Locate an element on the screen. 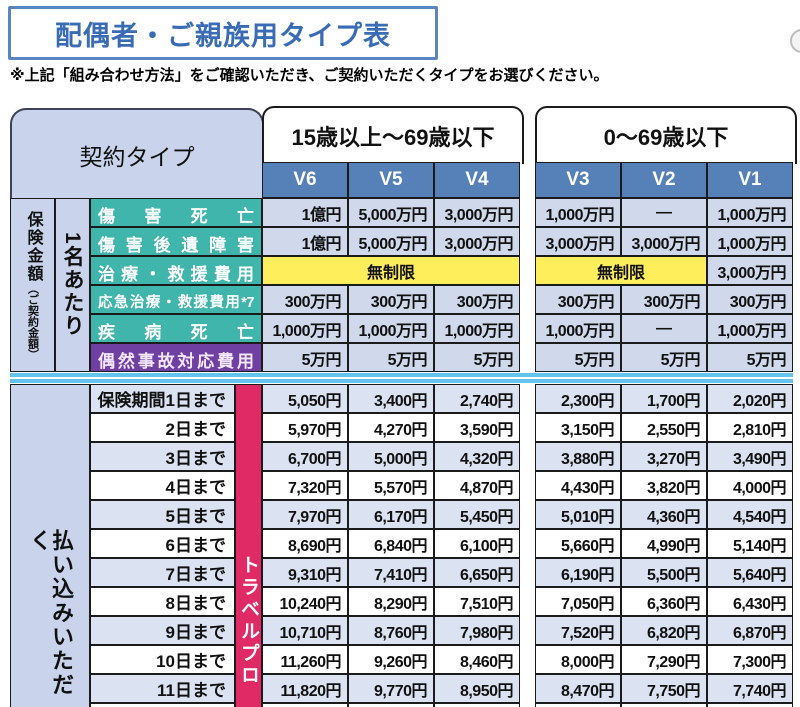 This screenshot has height=707, width=800. premium-value-cell: 11,260円 is located at coordinates (305, 659).